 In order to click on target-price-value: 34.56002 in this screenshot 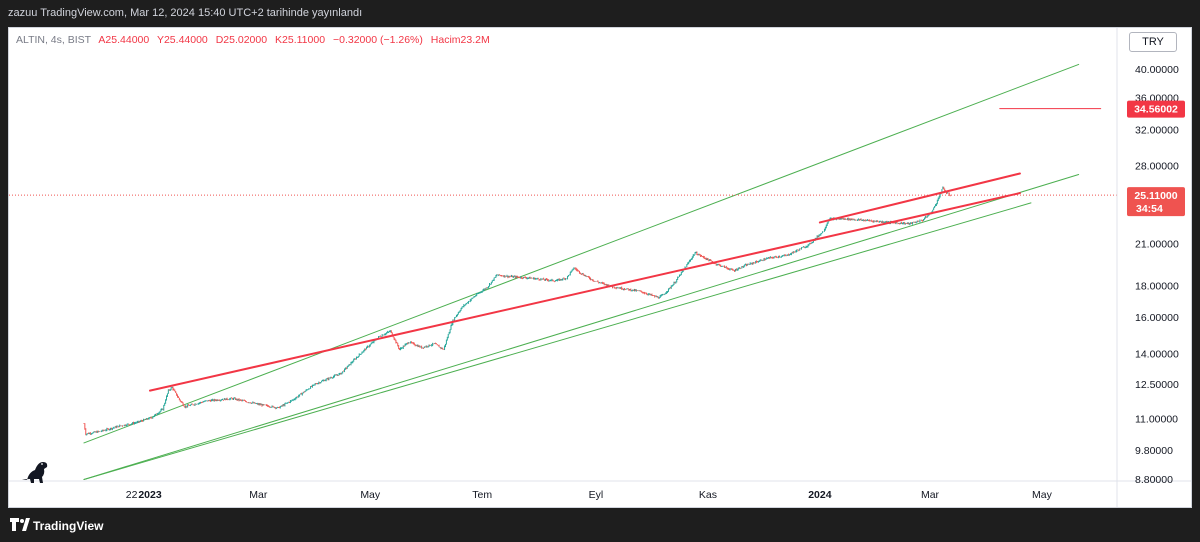, I will do `click(1156, 110)`.